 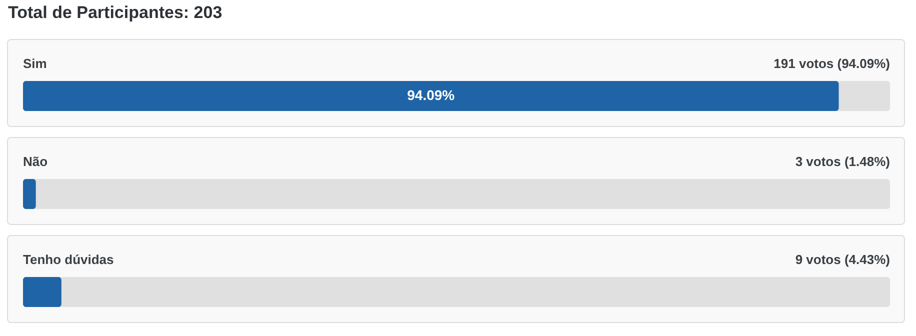 What do you see at coordinates (431, 95) in the screenshot?
I see `annotation: 94.09%` at bounding box center [431, 95].